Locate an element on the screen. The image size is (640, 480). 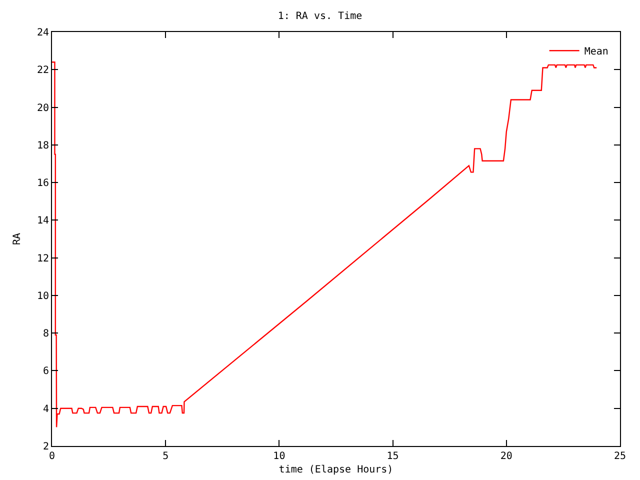
y-tick-label: 8 is located at coordinates (45, 334).